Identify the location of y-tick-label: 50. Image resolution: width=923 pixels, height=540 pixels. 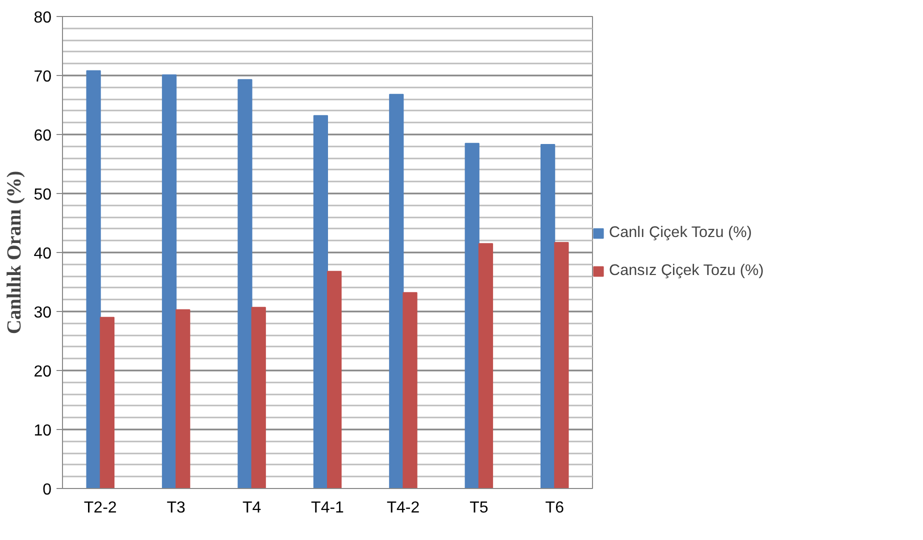
(43, 195).